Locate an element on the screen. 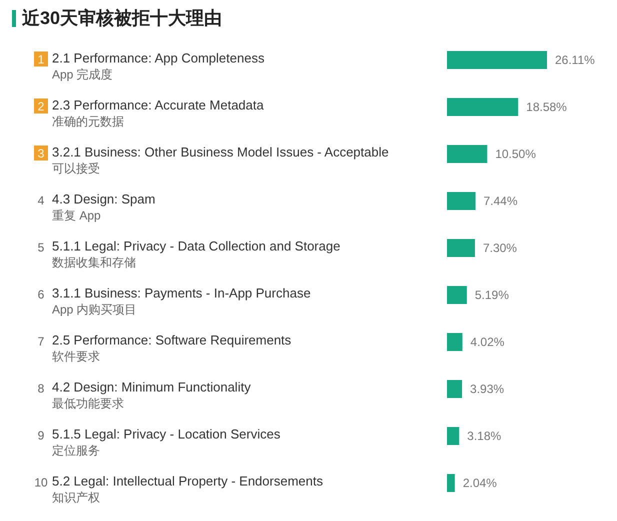 The image size is (617, 521). data-label: 26.11% is located at coordinates (575, 60).